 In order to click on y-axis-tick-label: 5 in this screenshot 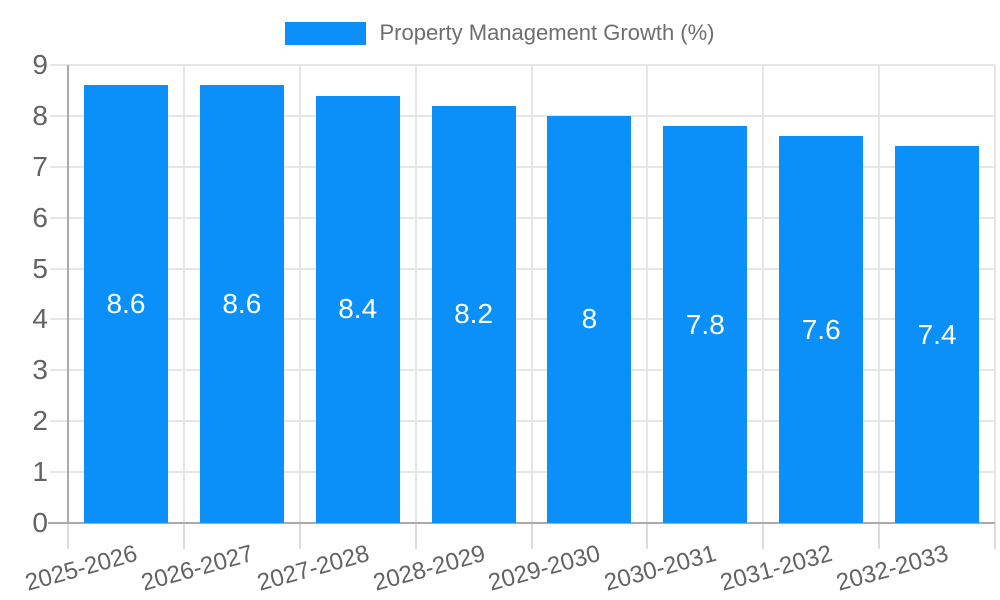, I will do `click(40, 268)`.